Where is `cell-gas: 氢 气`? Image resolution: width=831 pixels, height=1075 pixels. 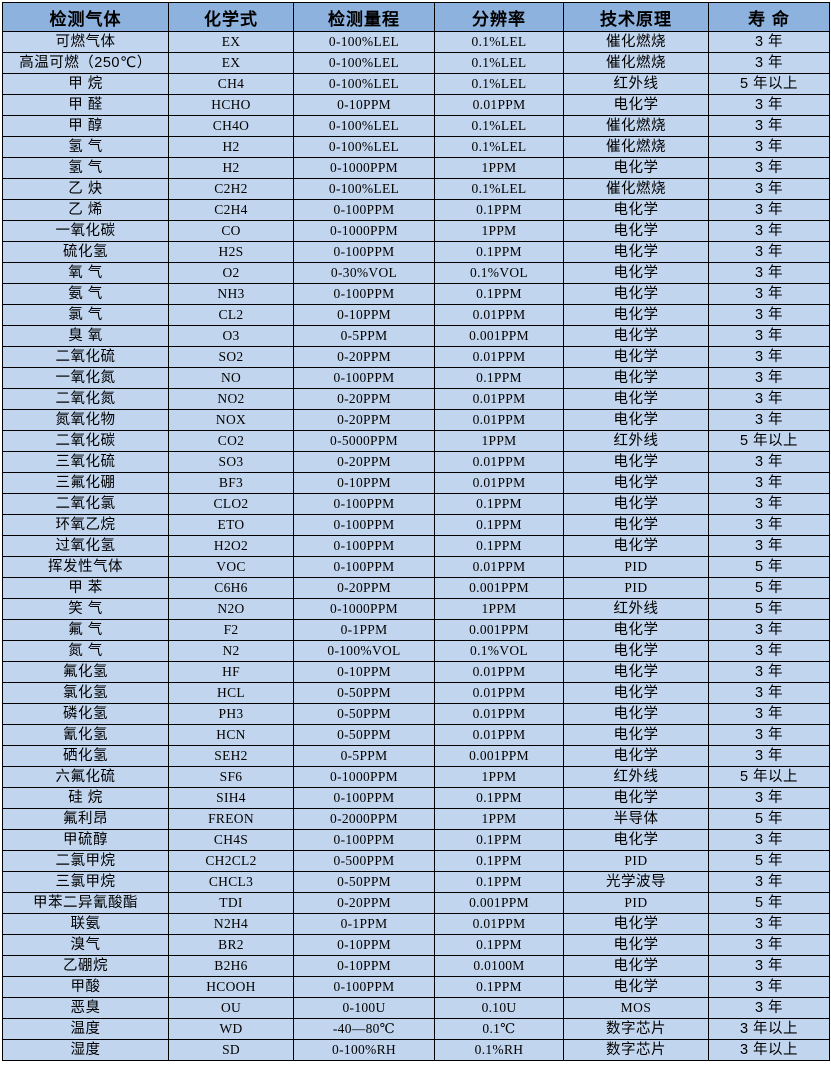 cell-gas: 氢 气 is located at coordinates (85, 147).